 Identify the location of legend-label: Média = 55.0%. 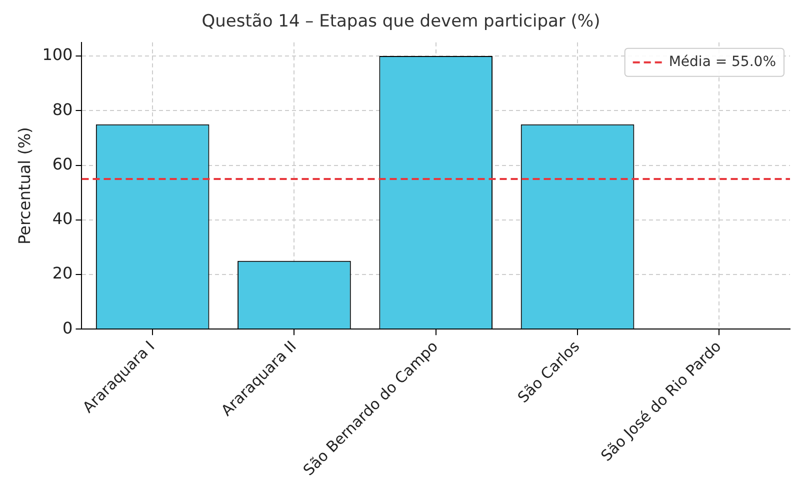
(722, 62).